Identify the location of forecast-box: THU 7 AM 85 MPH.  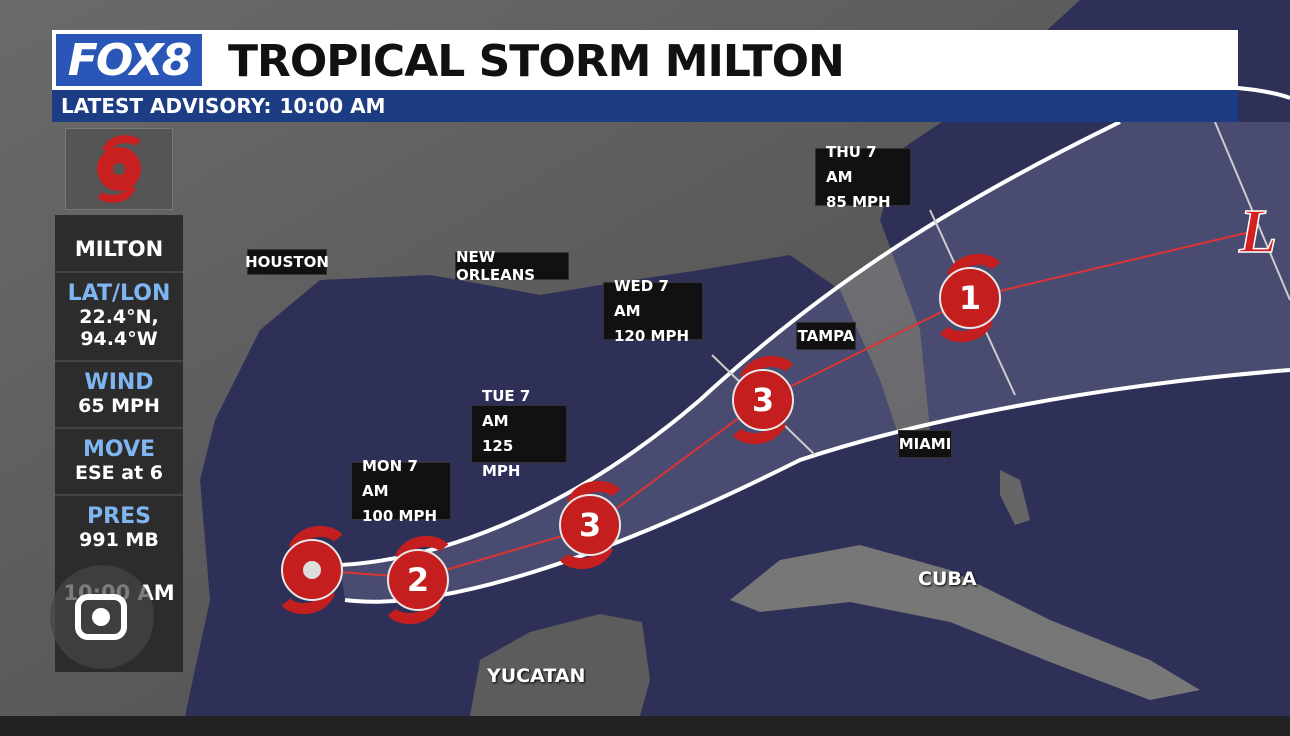
(863, 177).